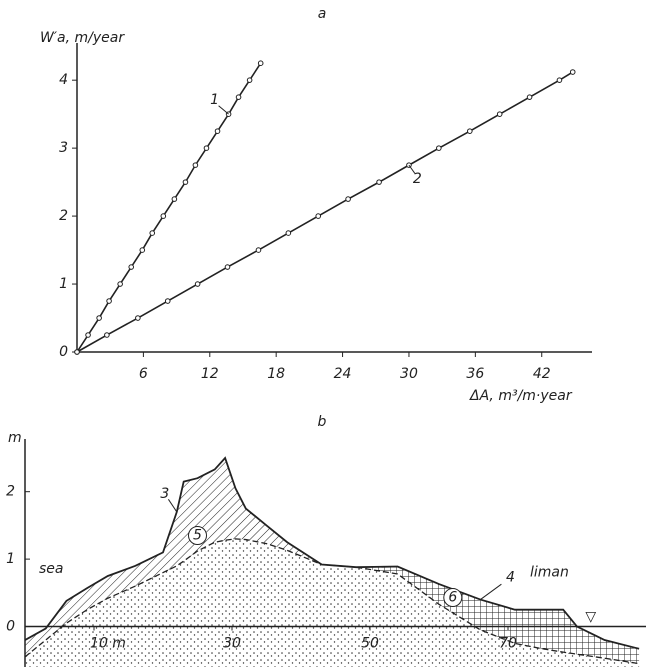 The height and width of the screenshot is (671, 646). Describe the element at coordinates (276, 374) in the screenshot. I see `x-tick-label: 18` at that location.